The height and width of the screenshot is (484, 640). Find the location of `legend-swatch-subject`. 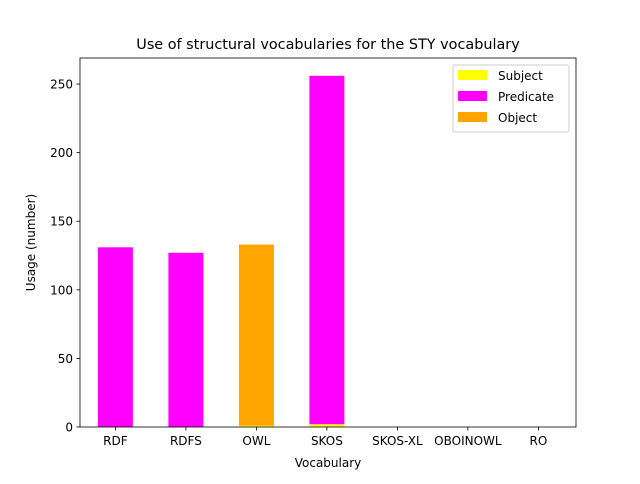

legend-swatch-subject is located at coordinates (472, 75).